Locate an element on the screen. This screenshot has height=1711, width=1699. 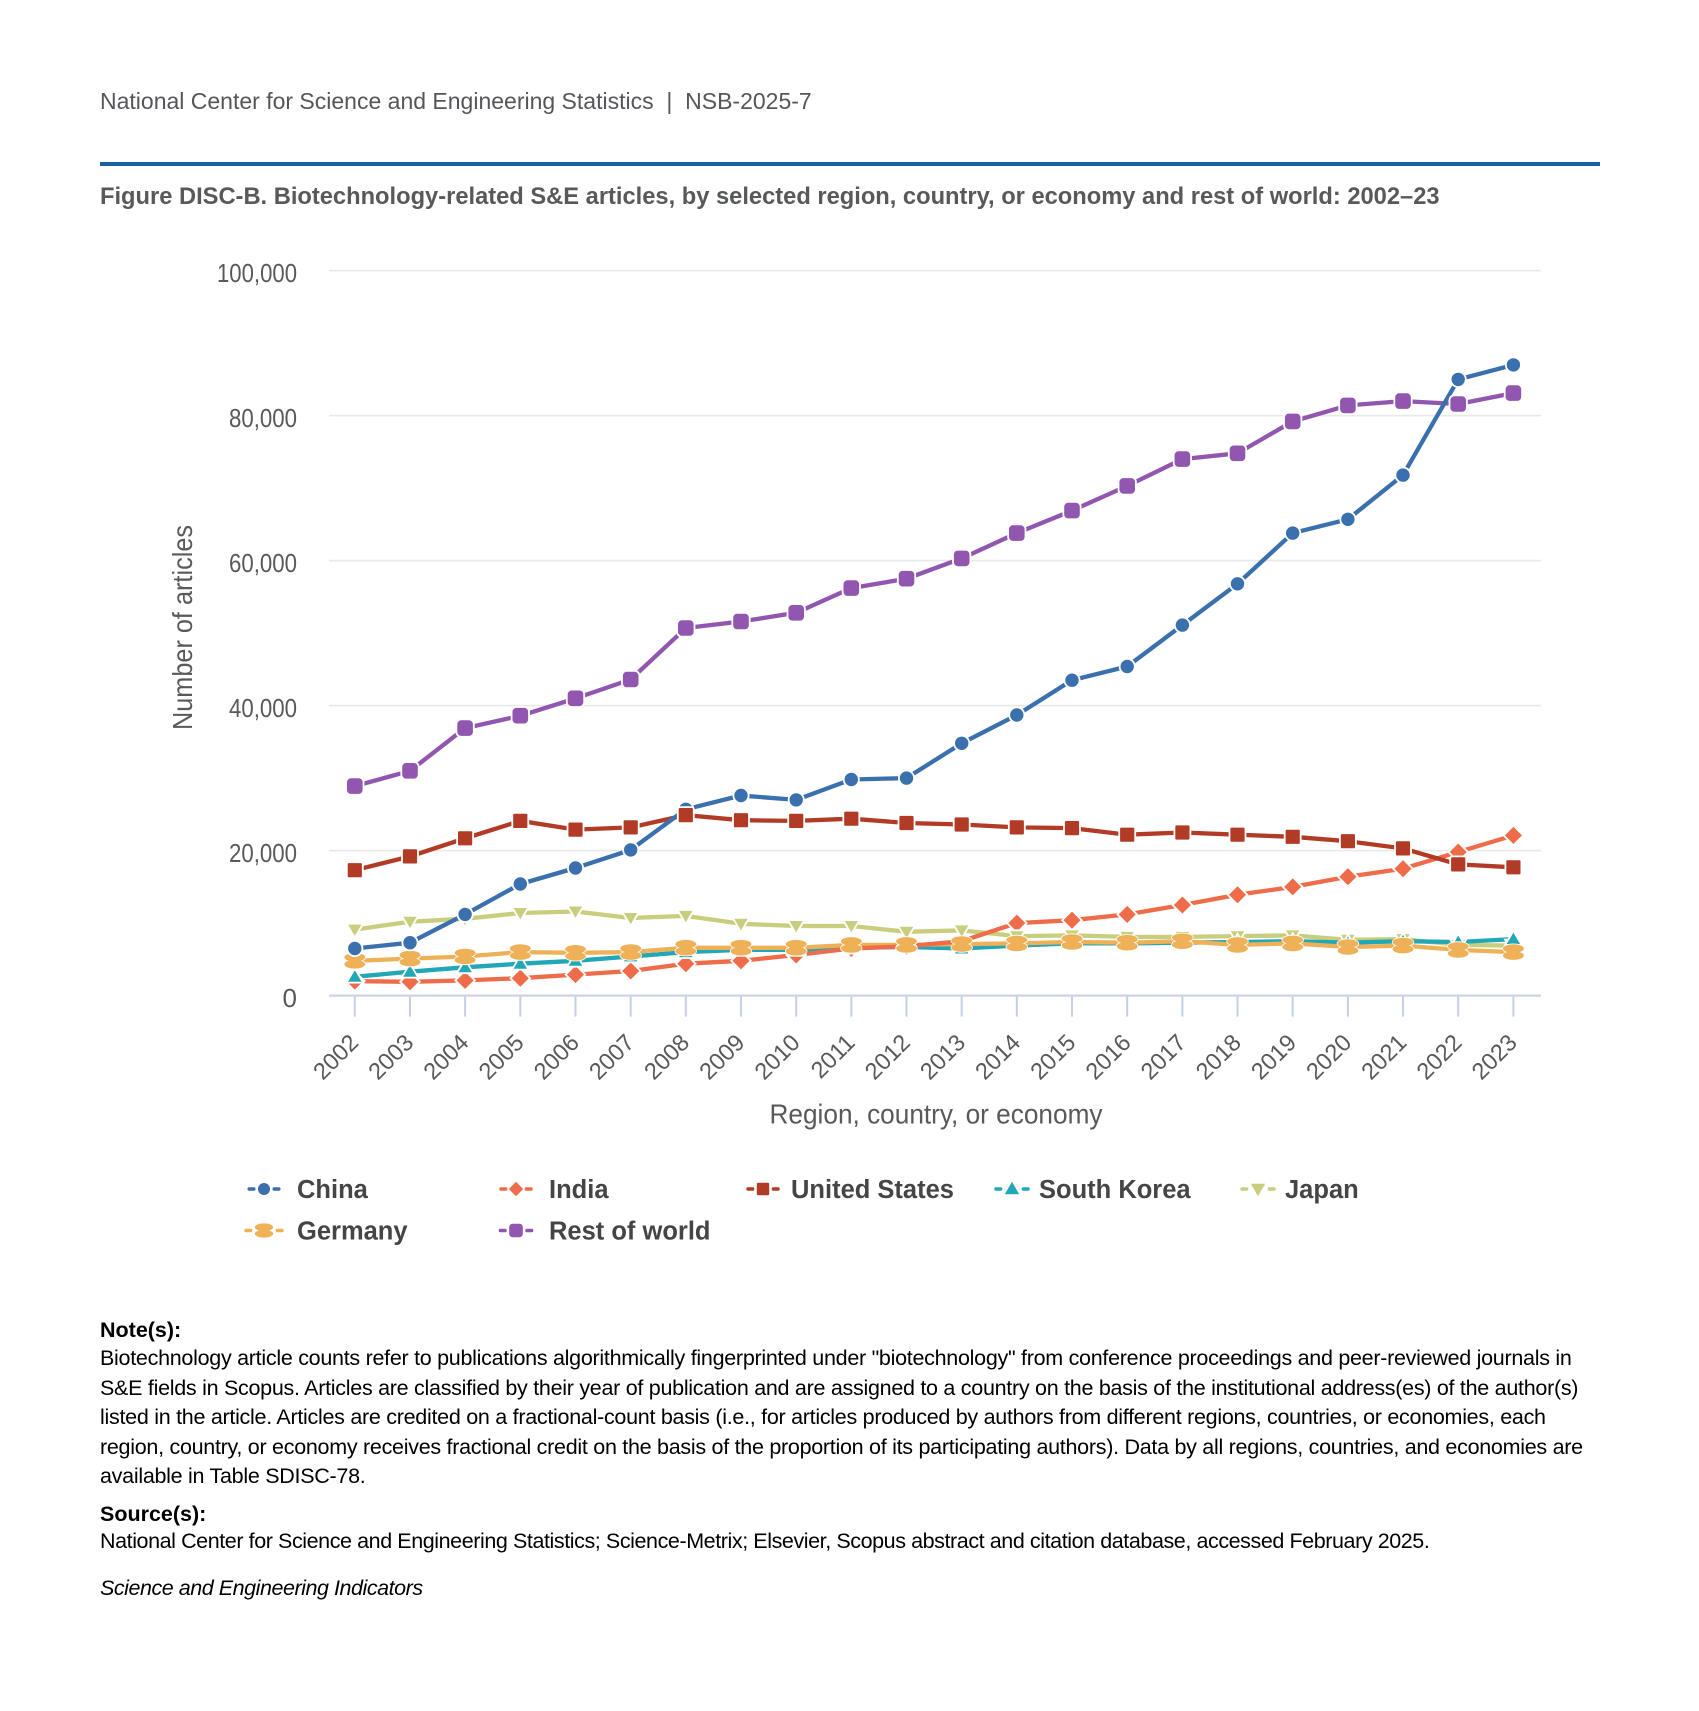
svg-text: 2010 is located at coordinates (776, 1056).